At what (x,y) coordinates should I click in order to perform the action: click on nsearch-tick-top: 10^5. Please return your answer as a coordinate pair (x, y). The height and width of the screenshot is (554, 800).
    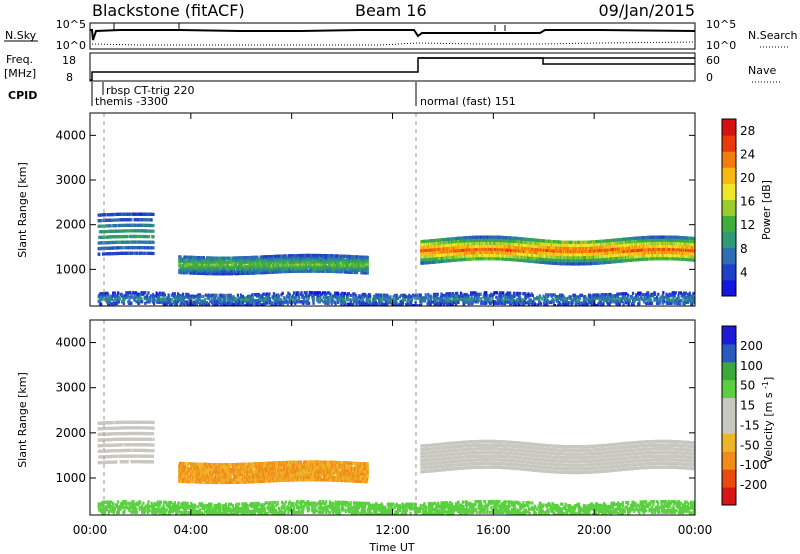
    Looking at the image, I should click on (721, 24).